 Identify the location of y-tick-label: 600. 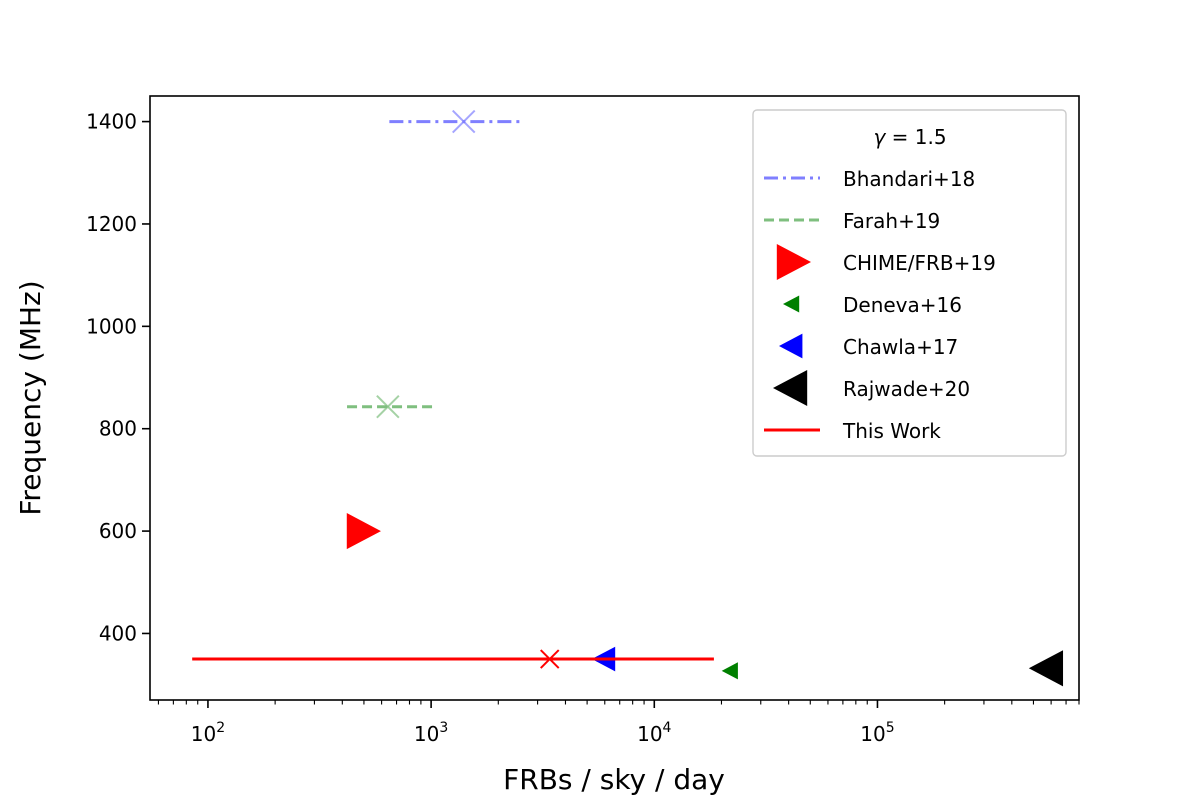
(118, 531).